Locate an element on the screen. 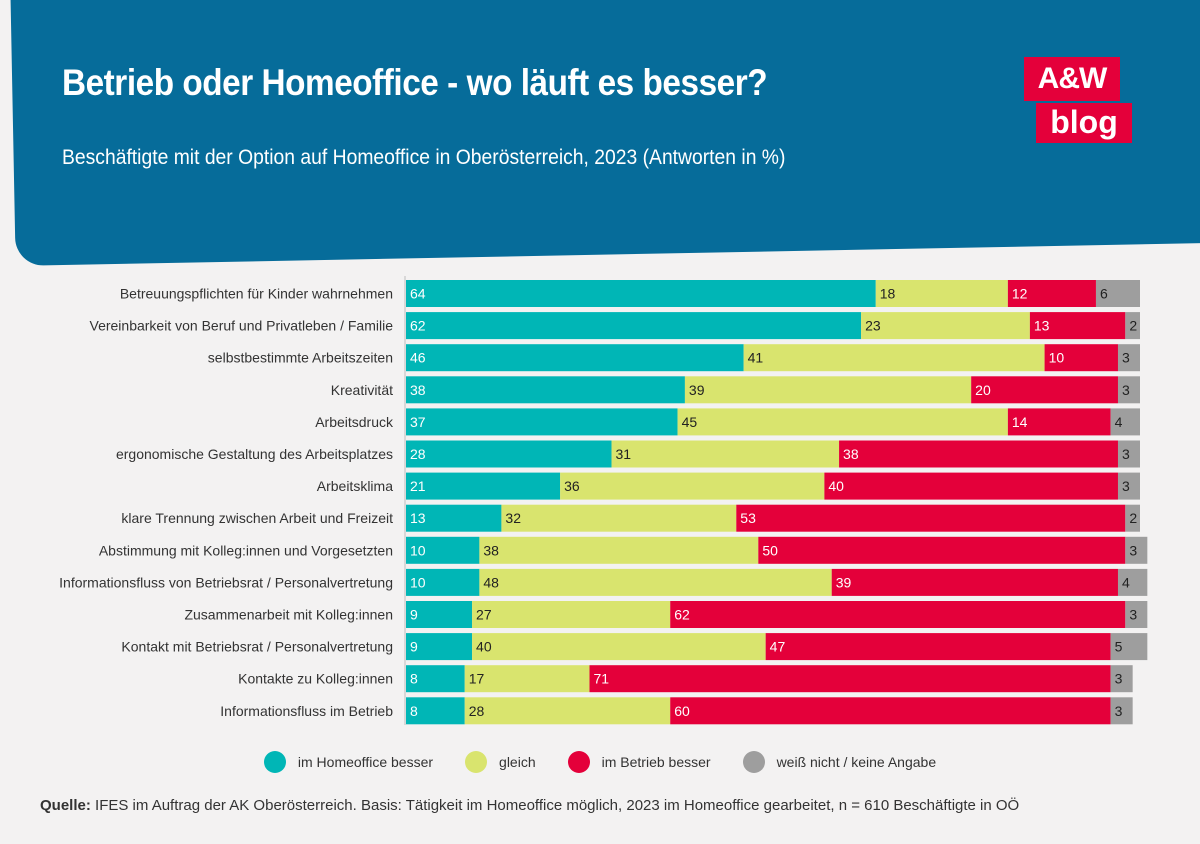 The height and width of the screenshot is (844, 1200). data-label: 20 is located at coordinates (983, 390).